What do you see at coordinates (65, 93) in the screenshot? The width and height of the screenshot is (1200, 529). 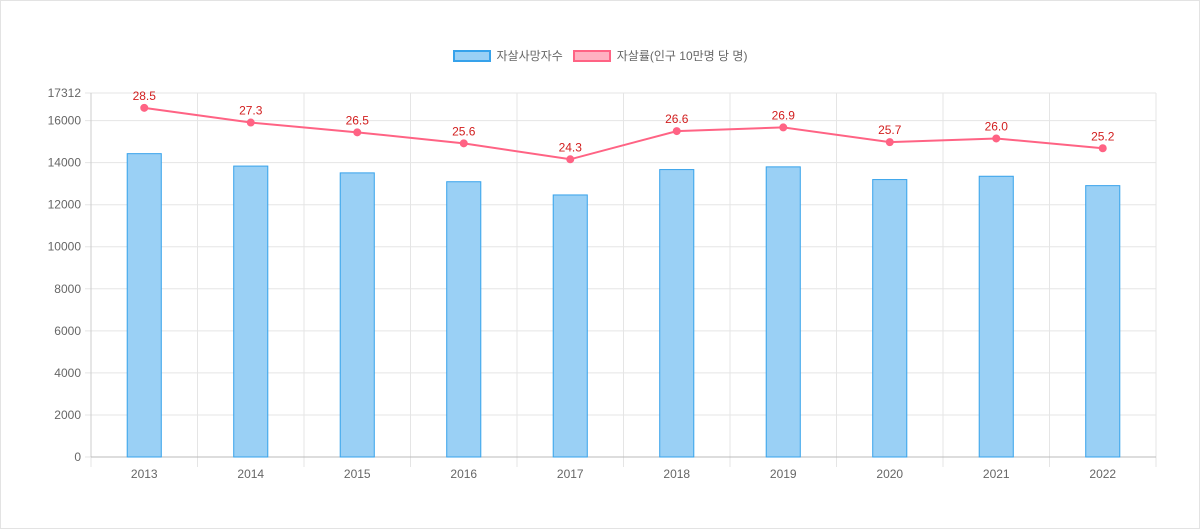 I see `y-tick-label: 17312` at bounding box center [65, 93].